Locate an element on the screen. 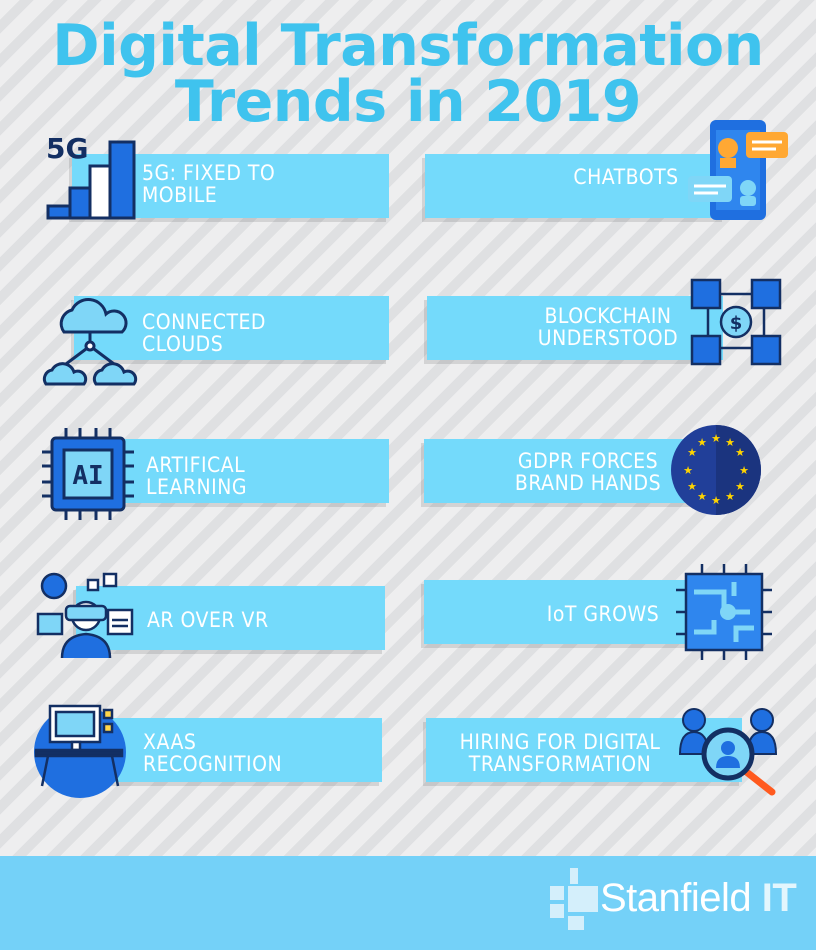 The height and width of the screenshot is (950, 816). trend-card-ai is located at coordinates (231, 471).